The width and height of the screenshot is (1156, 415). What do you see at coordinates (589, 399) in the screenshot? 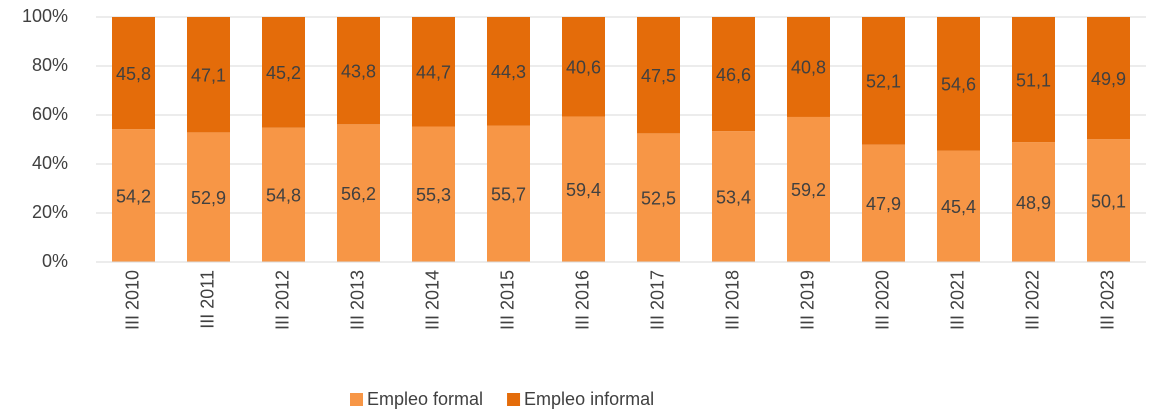
I see `legend-label: Empleo informal` at bounding box center [589, 399].